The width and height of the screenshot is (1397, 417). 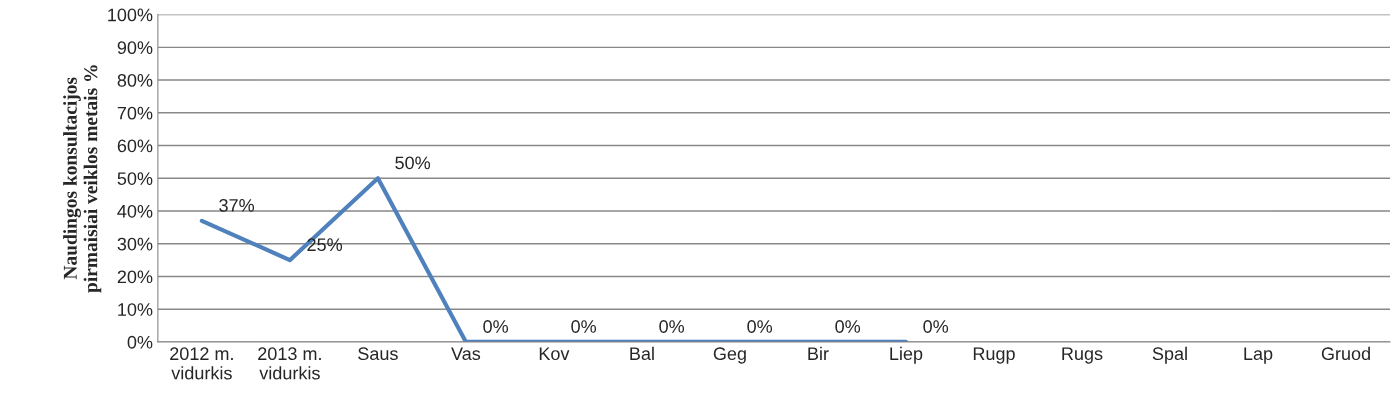 What do you see at coordinates (135, 80) in the screenshot?
I see `y-tick-label: 80%` at bounding box center [135, 80].